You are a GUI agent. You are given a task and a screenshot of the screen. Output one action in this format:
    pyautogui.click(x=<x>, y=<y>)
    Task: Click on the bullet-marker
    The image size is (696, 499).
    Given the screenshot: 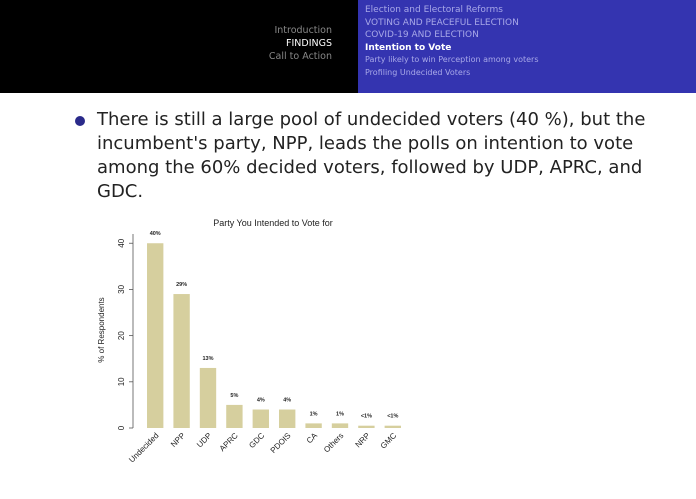 What is the action you would take?
    pyautogui.click(x=80, y=121)
    